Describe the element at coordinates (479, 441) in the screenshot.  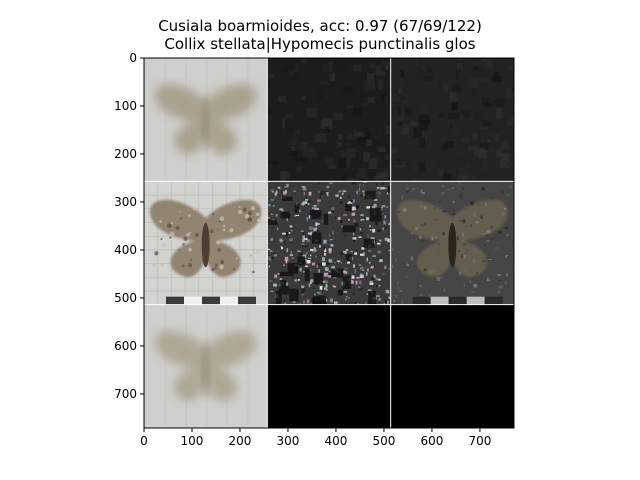
I see `x-tick-label: 700` at that location.